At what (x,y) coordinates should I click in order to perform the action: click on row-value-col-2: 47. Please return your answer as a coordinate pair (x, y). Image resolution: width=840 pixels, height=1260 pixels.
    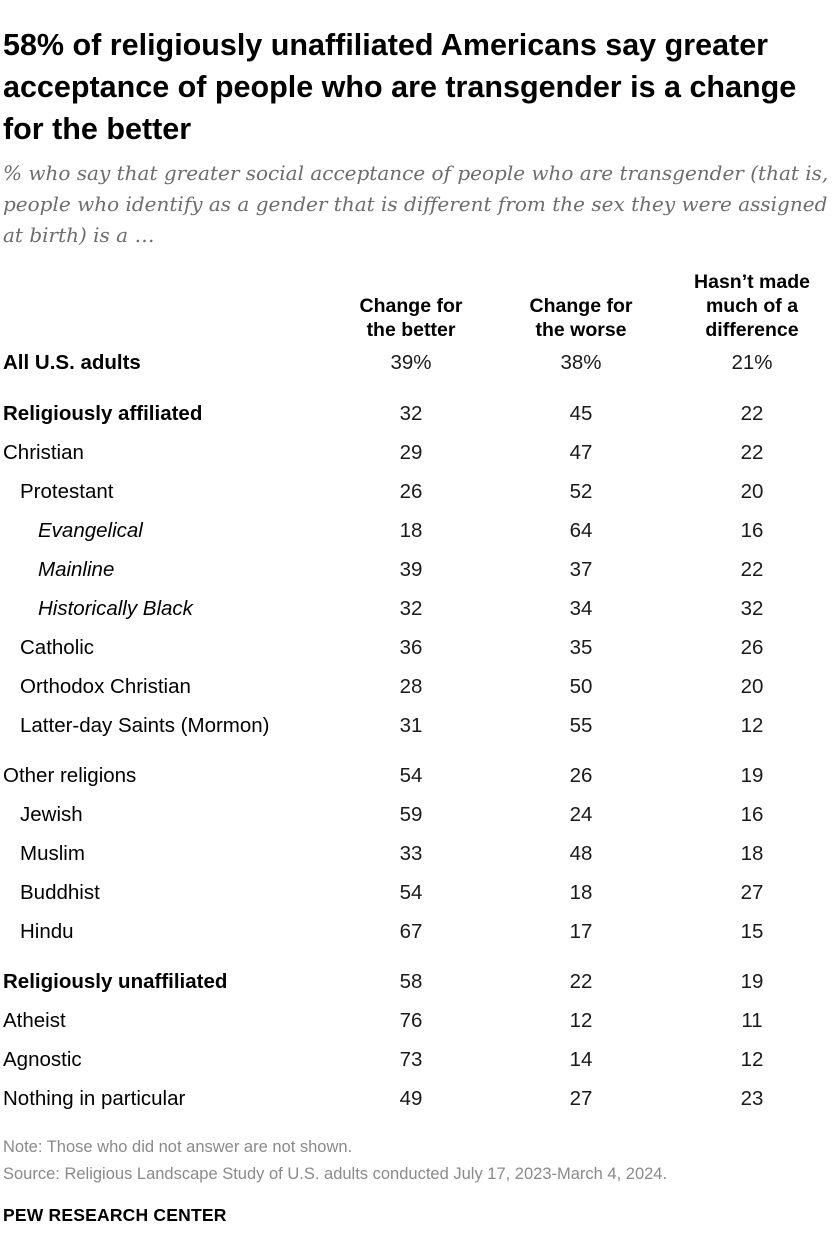
    Looking at the image, I should click on (581, 452).